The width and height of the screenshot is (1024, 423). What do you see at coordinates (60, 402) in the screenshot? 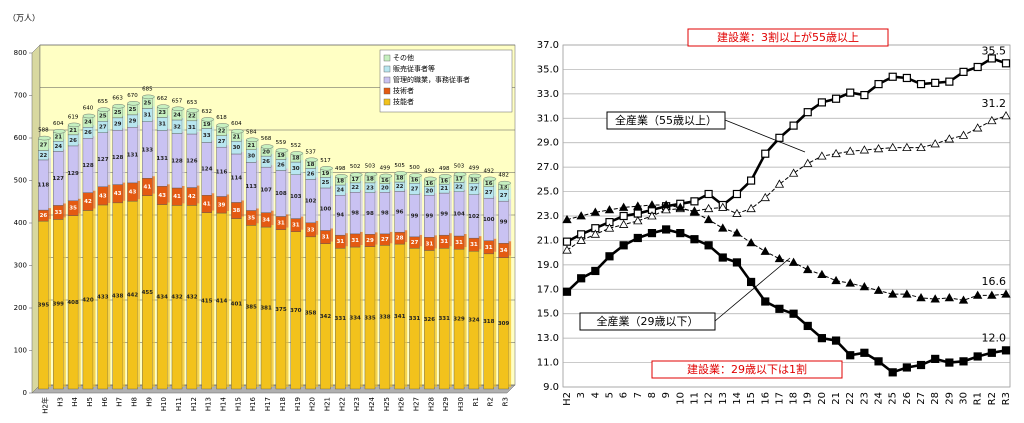
I see `x-tick-label: H3` at bounding box center [60, 402].